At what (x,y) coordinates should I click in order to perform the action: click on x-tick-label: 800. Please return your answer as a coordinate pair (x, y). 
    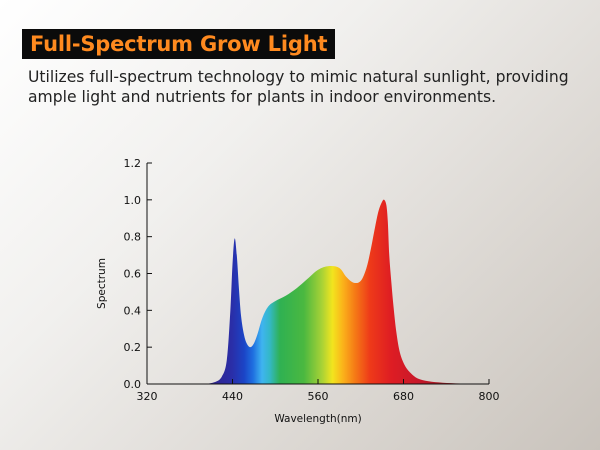
    Looking at the image, I should click on (489, 396).